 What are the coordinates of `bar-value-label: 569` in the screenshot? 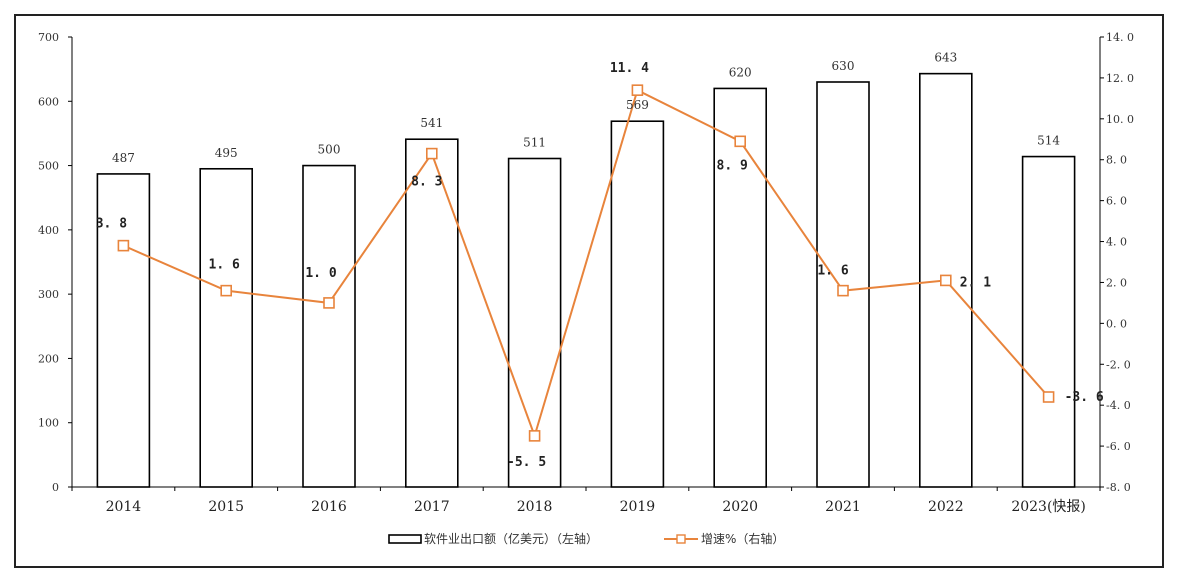 It's located at (637, 105).